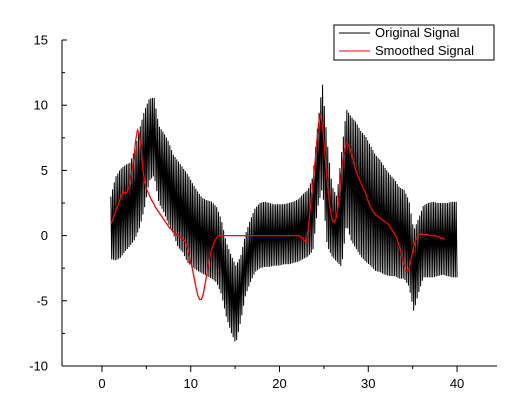 Image resolution: width=524 pixels, height=413 pixels. What do you see at coordinates (457, 383) in the screenshot?
I see `x-tick-label: 40` at bounding box center [457, 383].